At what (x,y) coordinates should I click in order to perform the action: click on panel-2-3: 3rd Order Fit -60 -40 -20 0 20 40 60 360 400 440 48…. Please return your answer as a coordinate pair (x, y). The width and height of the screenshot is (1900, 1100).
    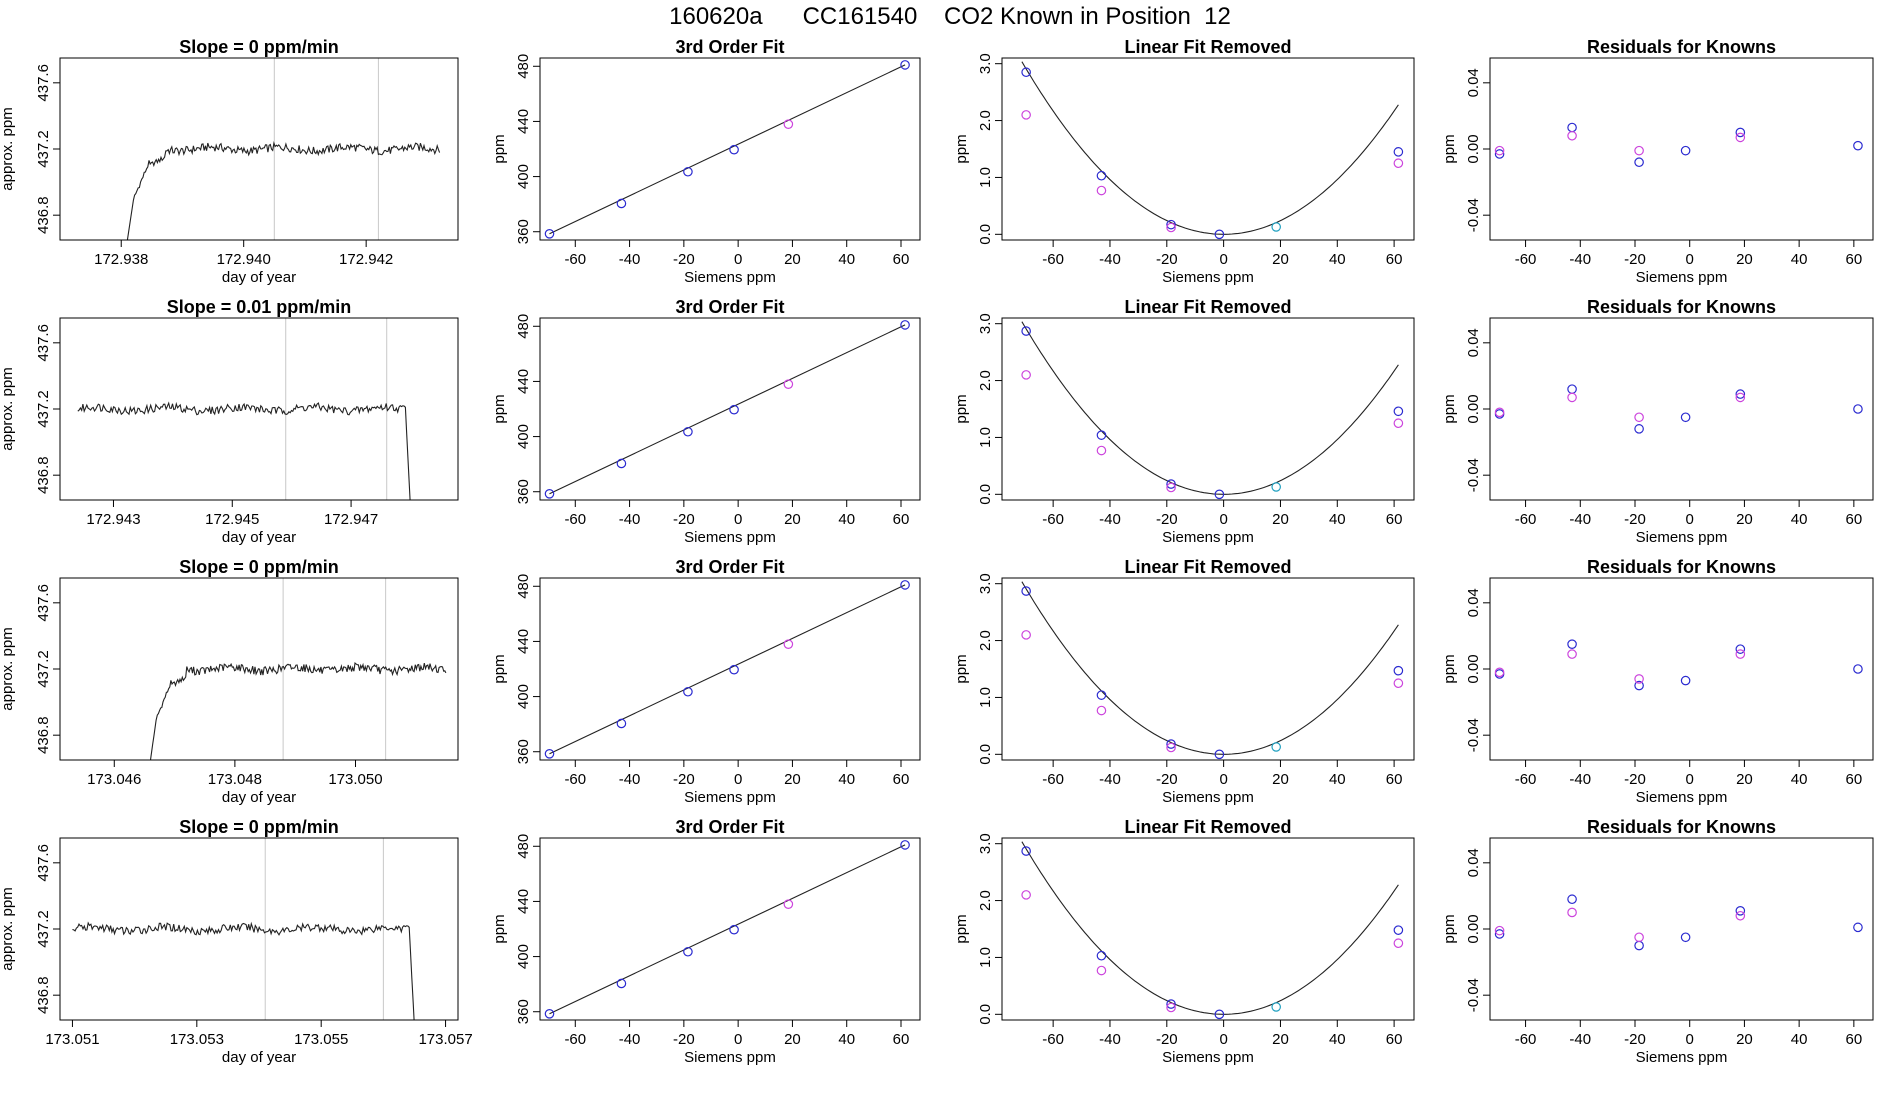
    Looking at the image, I should click on (706, 681).